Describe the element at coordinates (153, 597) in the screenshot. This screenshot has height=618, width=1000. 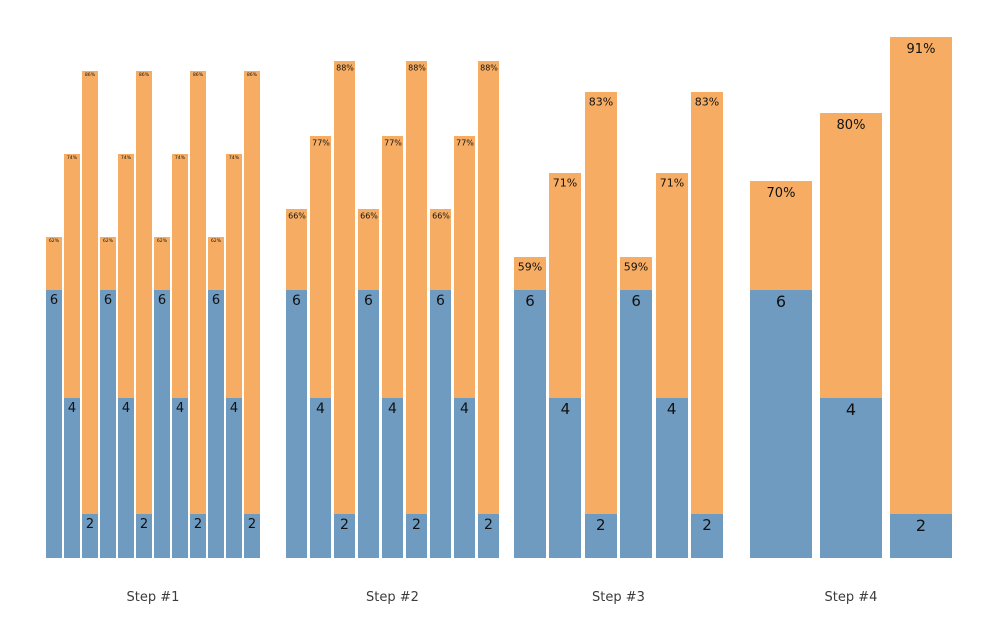
I see `group-label: Step #1` at that location.